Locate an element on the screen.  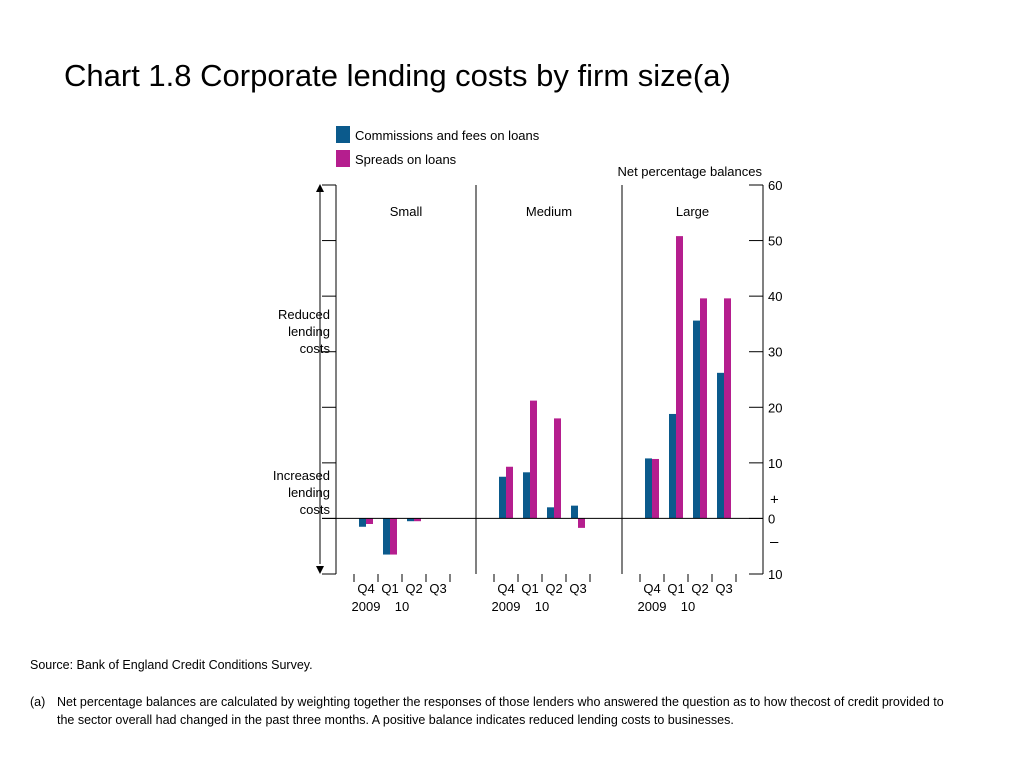
side-label-reduced: Reduced is located at coordinates (304, 314).